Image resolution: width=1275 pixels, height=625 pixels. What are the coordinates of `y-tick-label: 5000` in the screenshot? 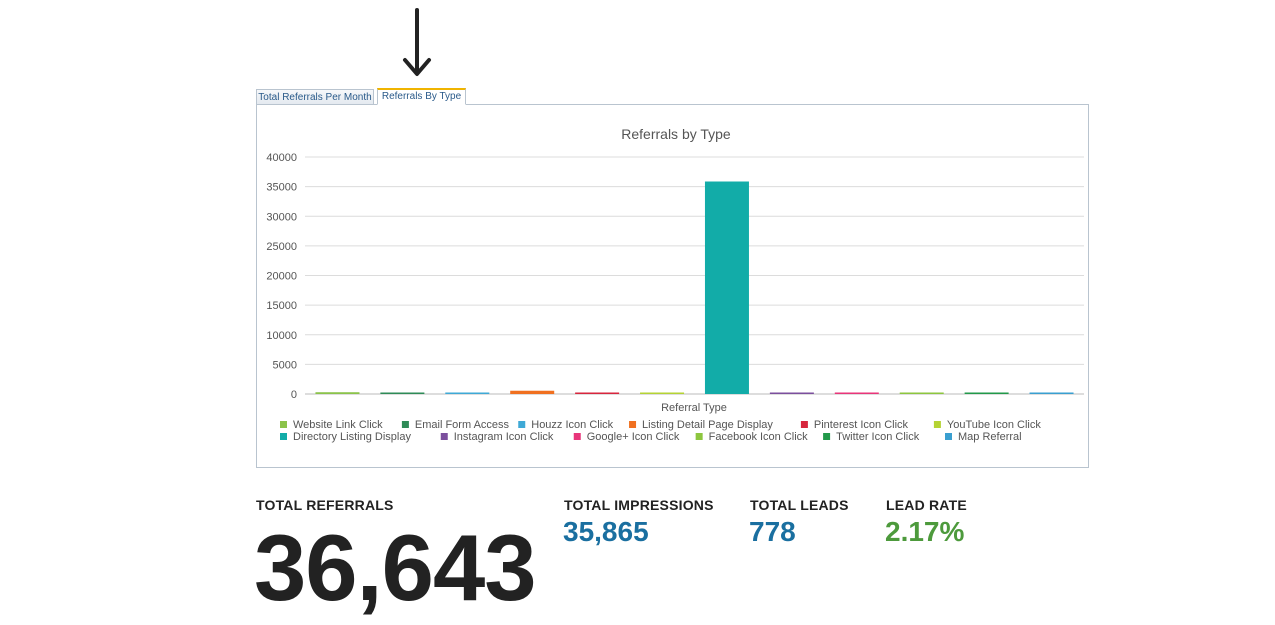 It's located at (285, 365).